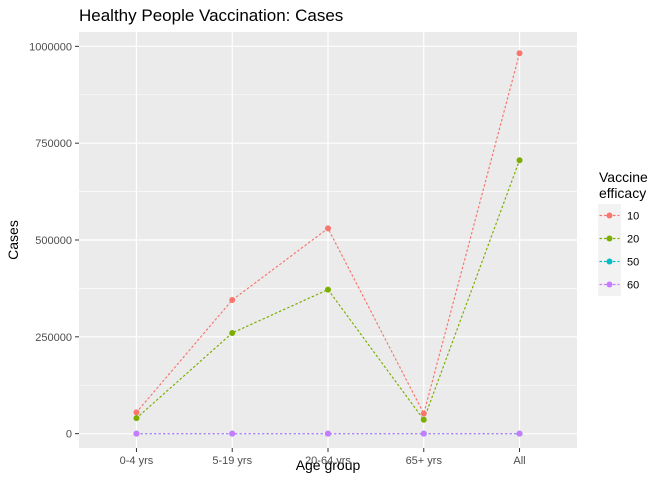 The image size is (672, 480). I want to click on legend-item-10: 10, so click(618, 215).